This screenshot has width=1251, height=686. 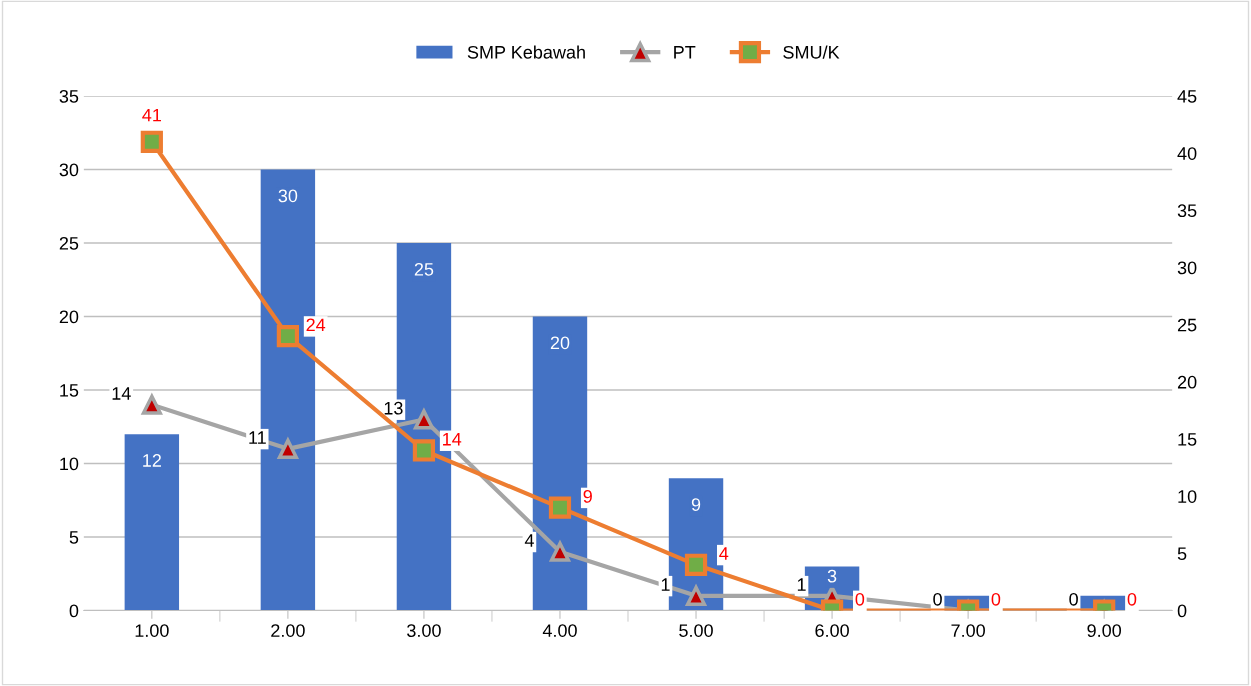 What do you see at coordinates (69, 170) in the screenshot?
I see `y-tick-label: 30` at bounding box center [69, 170].